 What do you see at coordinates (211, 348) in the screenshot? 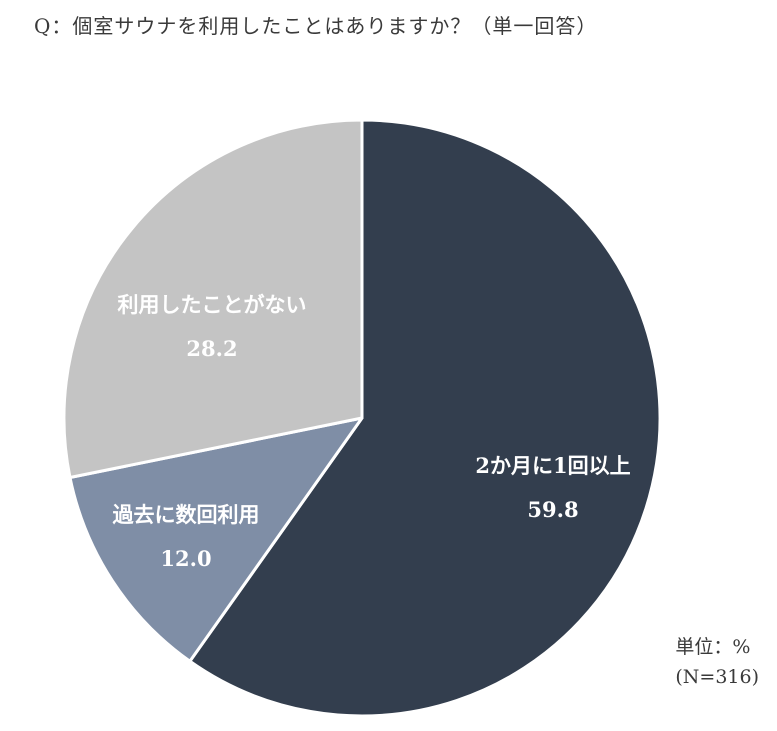
I see `slice-value-label: 28.2` at bounding box center [211, 348].